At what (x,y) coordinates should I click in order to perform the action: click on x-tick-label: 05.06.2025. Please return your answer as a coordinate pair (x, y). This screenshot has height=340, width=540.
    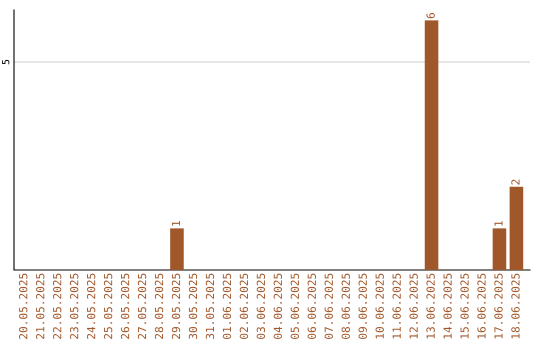
    Looking at the image, I should click on (295, 306).